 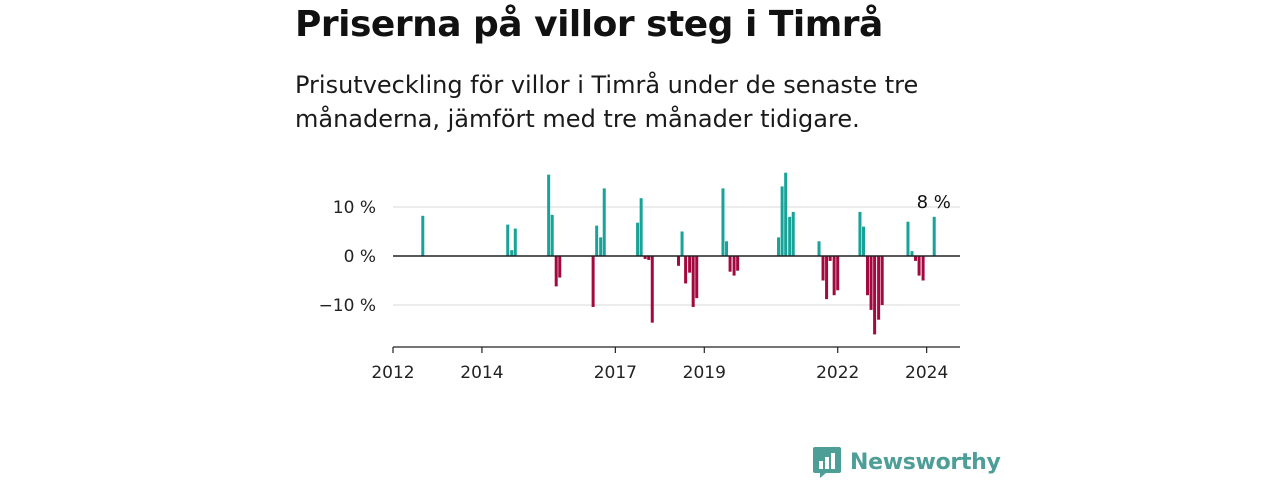 What do you see at coordinates (934, 202) in the screenshot?
I see `latest-value-annotation: 8 %` at bounding box center [934, 202].